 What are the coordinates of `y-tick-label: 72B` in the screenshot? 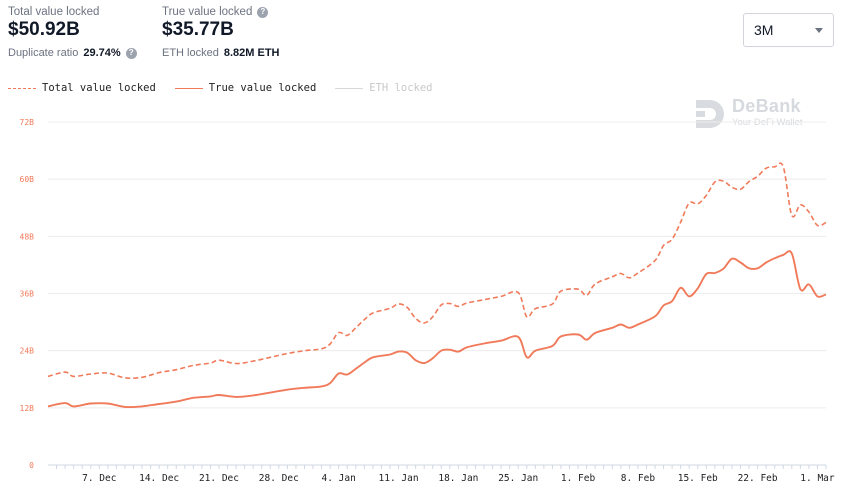 It's located at (27, 122).